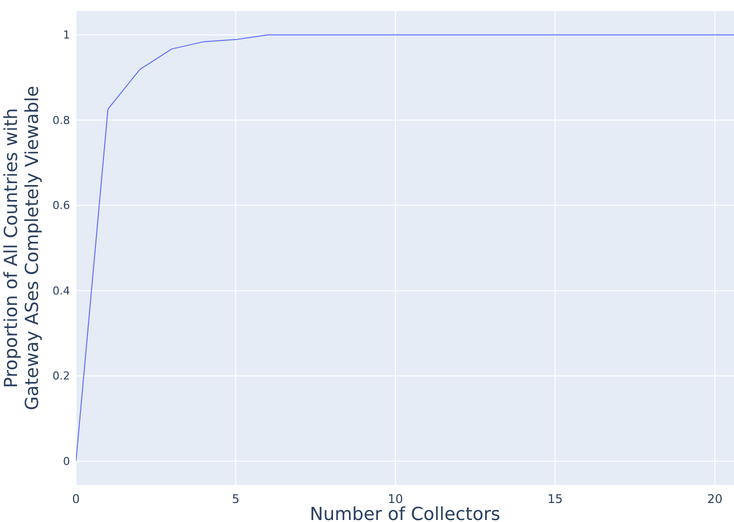  I want to click on y-tick-label: 0.4, so click(61, 291).